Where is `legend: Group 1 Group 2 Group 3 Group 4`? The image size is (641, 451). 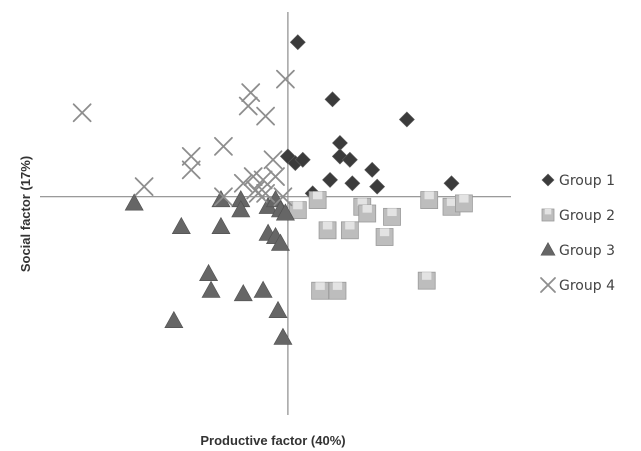
legend: Group 1 Group 2 Group 3 Group 4 is located at coordinates (577, 233).